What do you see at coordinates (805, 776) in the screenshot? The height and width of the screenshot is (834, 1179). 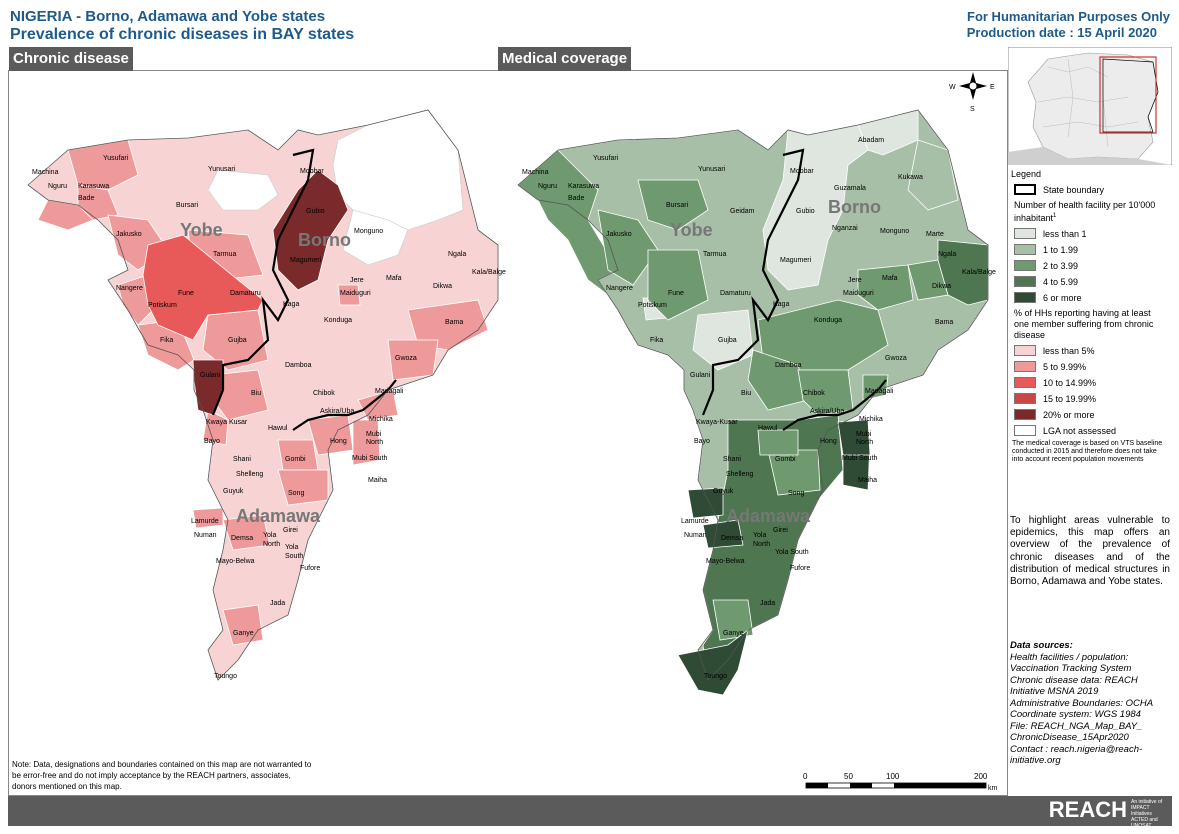 I see `scale-tick-0: 0` at bounding box center [805, 776].